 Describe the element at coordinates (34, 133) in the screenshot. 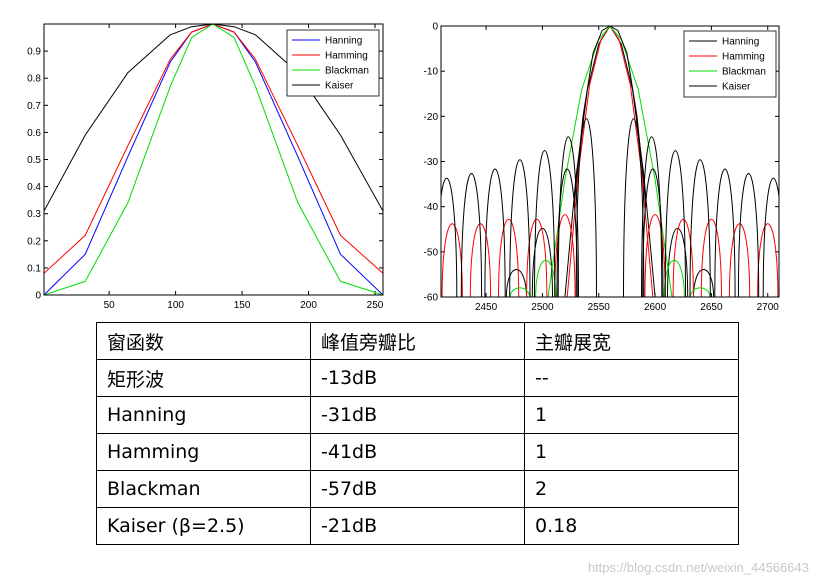

I see `y-tick-label: 0.6` at that location.